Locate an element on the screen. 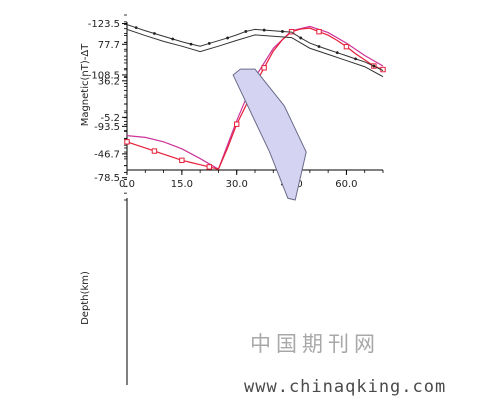 The width and height of the screenshot is (478, 401). magnetic-y-tick-label: 36.2 is located at coordinates (109, 81).